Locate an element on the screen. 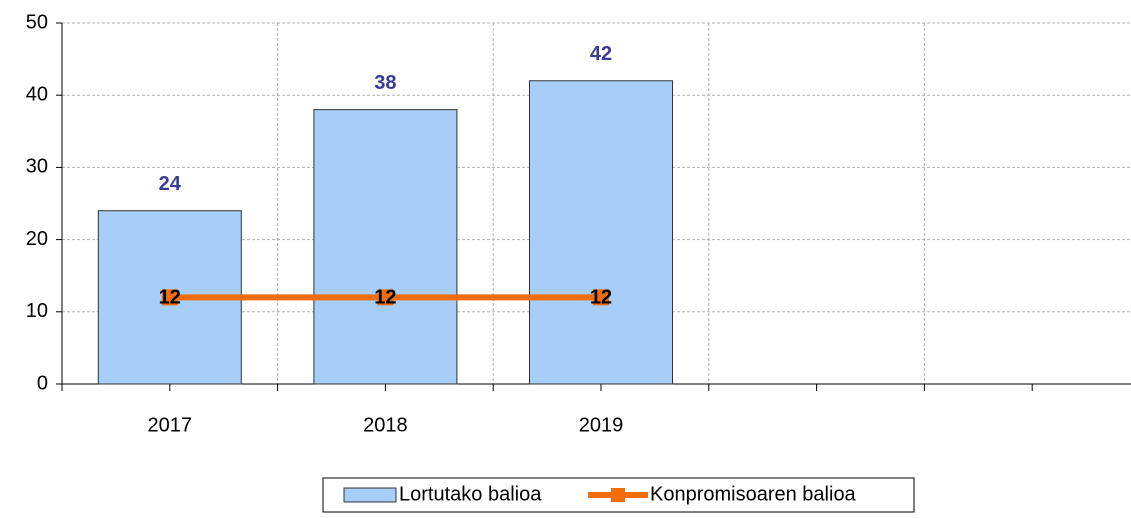 The height and width of the screenshot is (518, 1131). legend-label: Konpromisoaren balioa is located at coordinates (753, 494).